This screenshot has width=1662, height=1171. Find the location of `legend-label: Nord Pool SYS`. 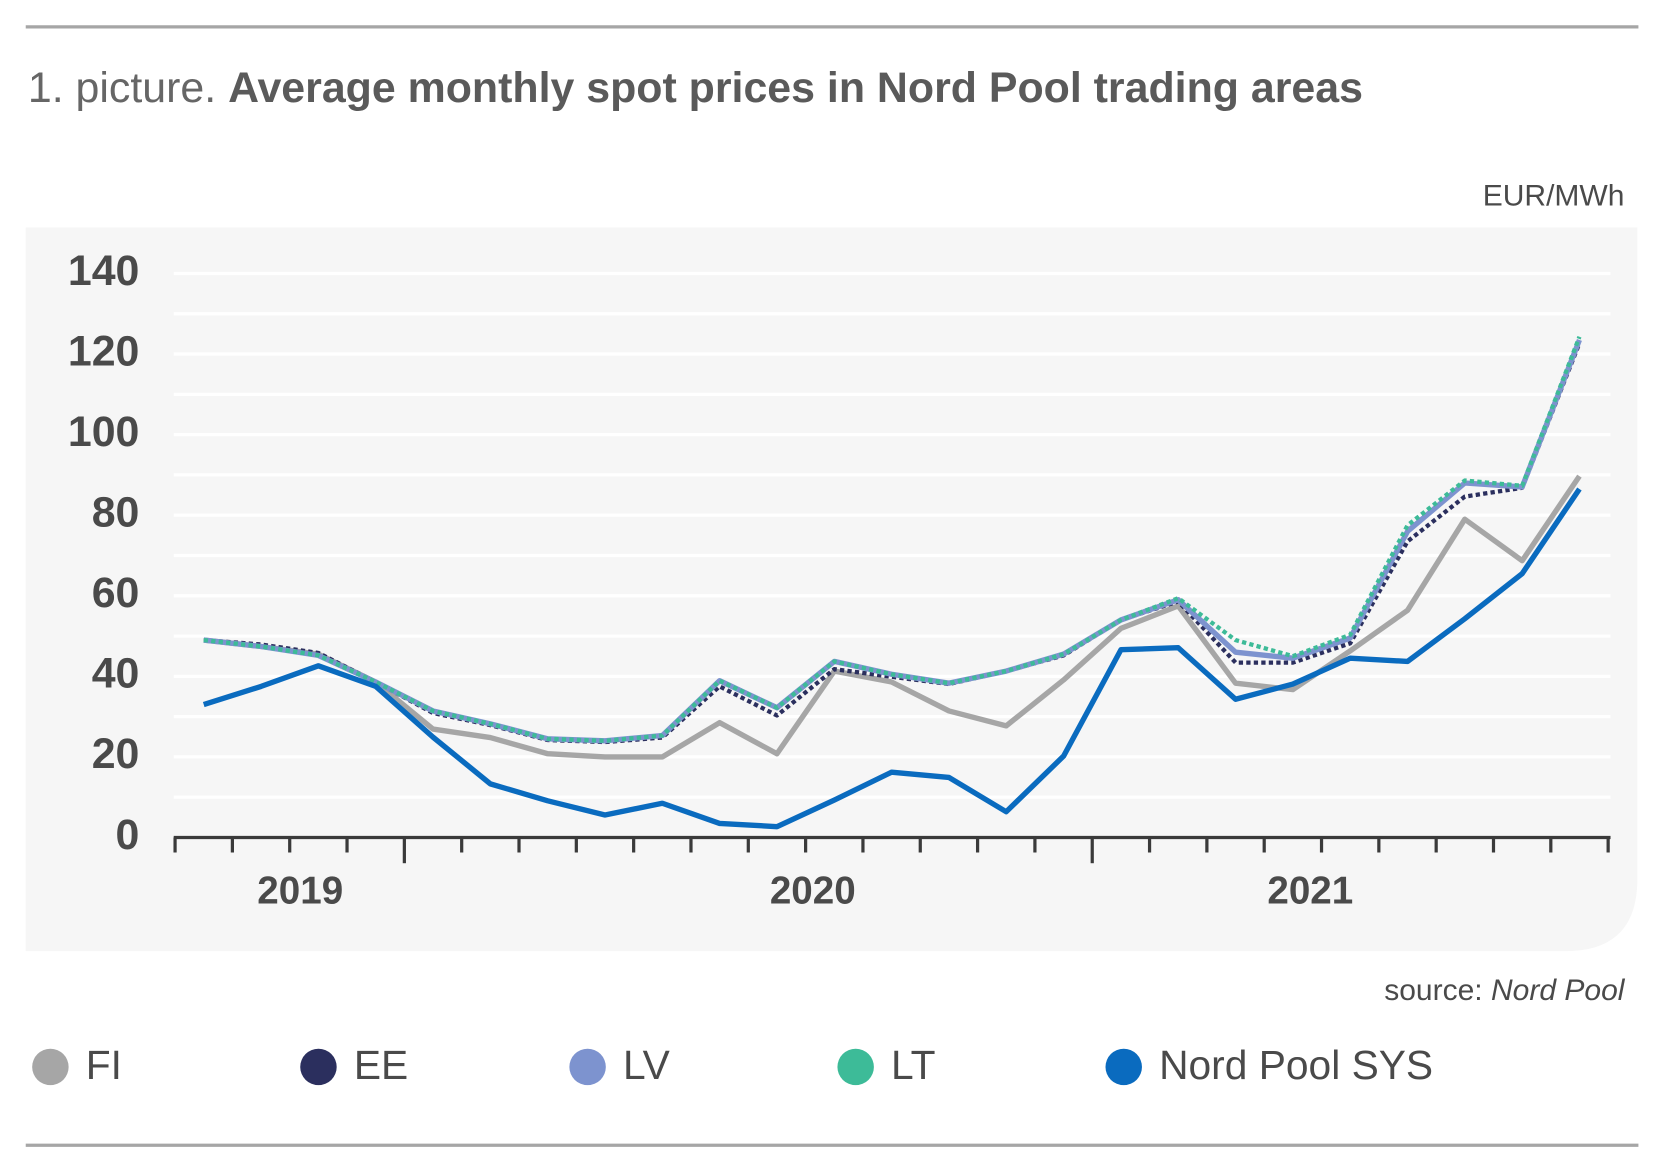

legend-label: Nord Pool SYS is located at coordinates (1296, 1065).